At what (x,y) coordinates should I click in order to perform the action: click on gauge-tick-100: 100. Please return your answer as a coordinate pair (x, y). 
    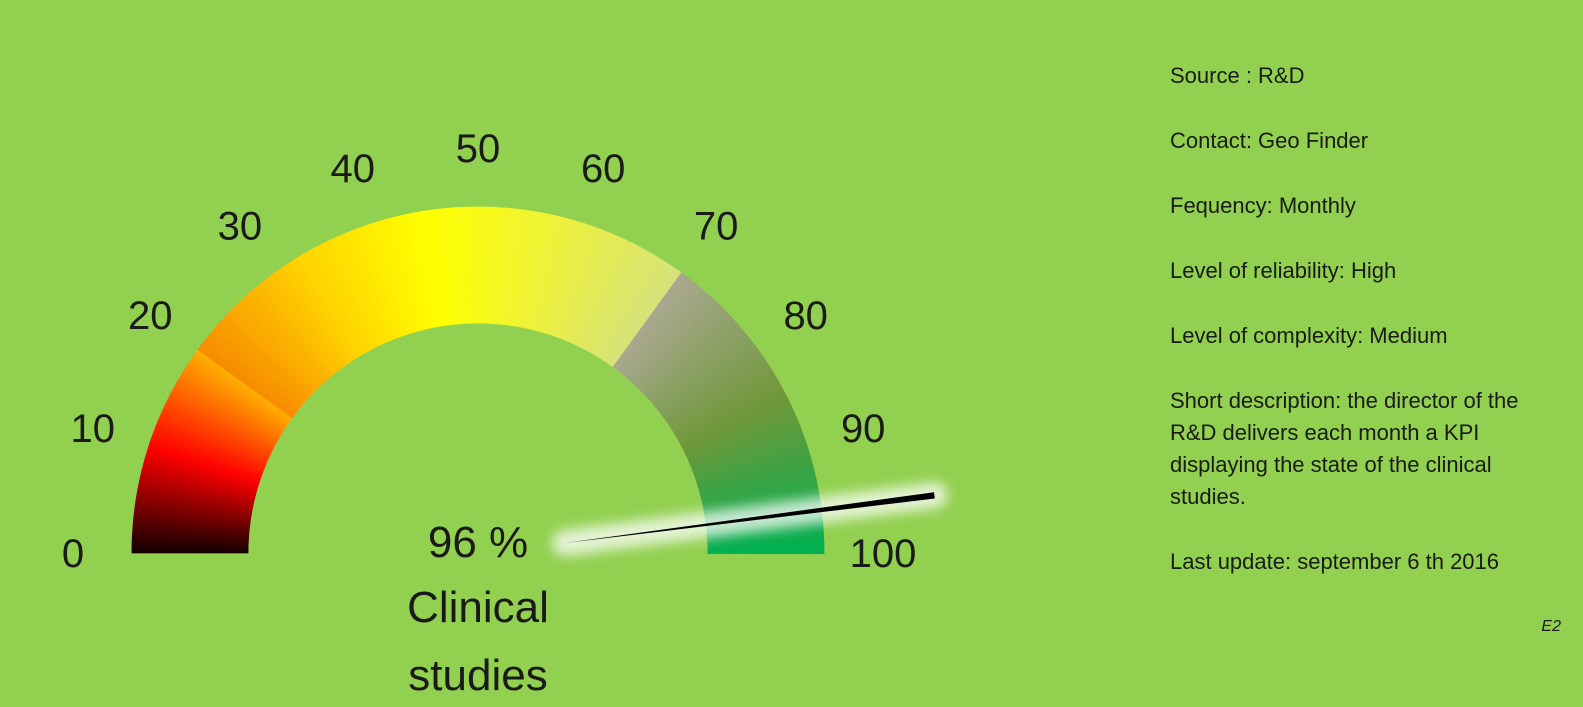
    Looking at the image, I should click on (883, 554).